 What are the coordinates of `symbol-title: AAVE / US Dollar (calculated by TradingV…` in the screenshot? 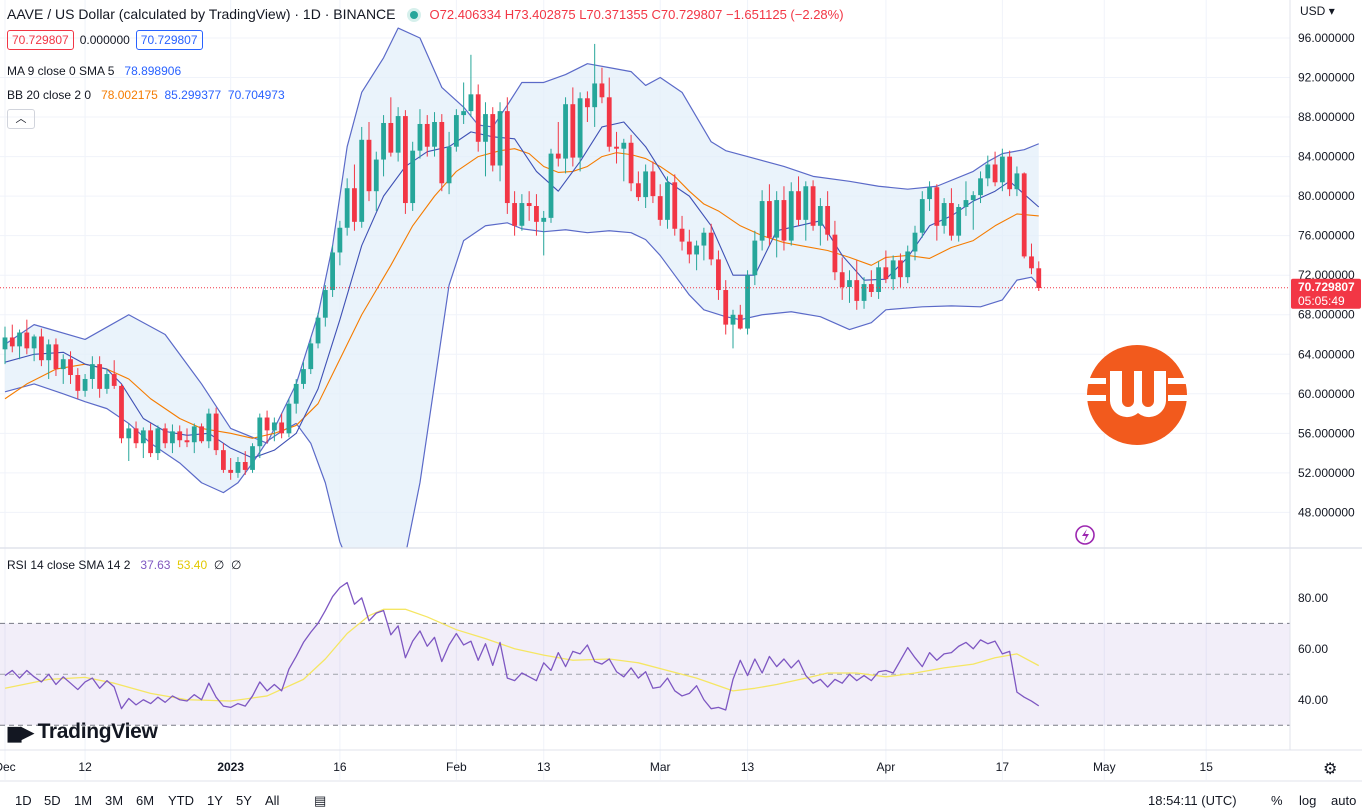 It's located at (201, 14).